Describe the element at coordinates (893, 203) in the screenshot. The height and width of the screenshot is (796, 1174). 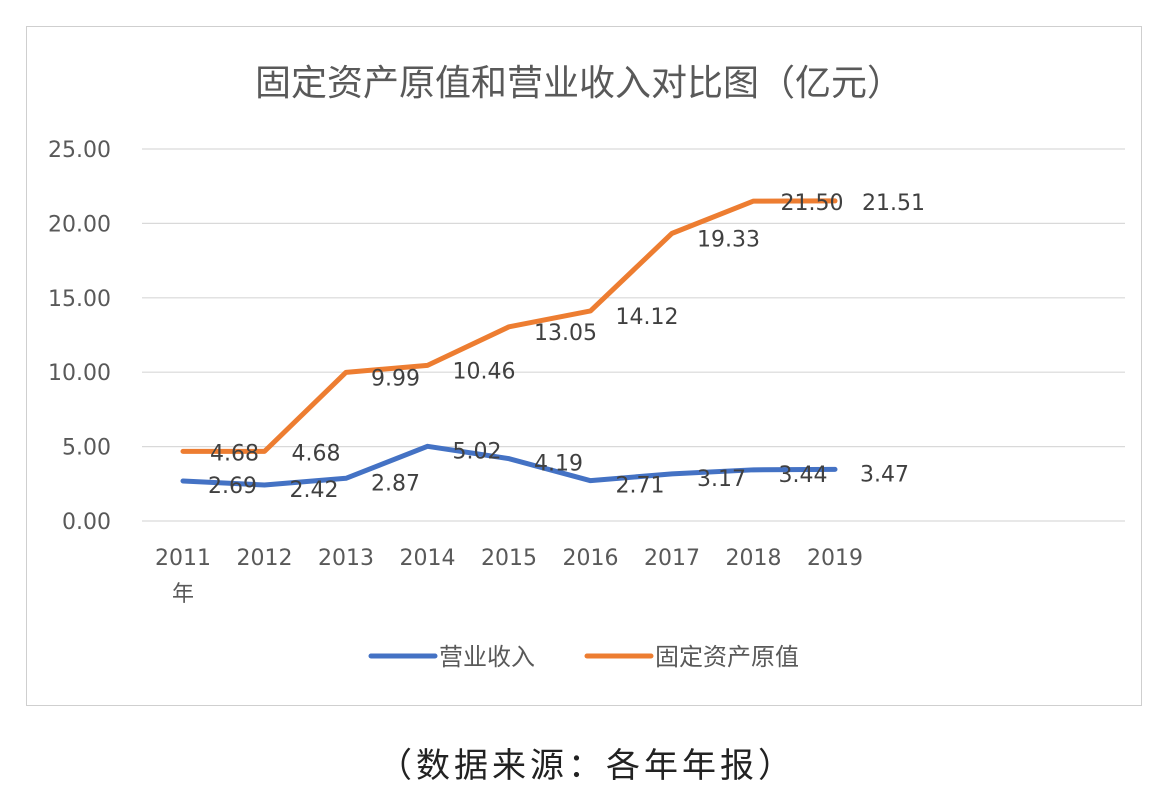
I see `data-label-fixed-assets: 21.51` at that location.